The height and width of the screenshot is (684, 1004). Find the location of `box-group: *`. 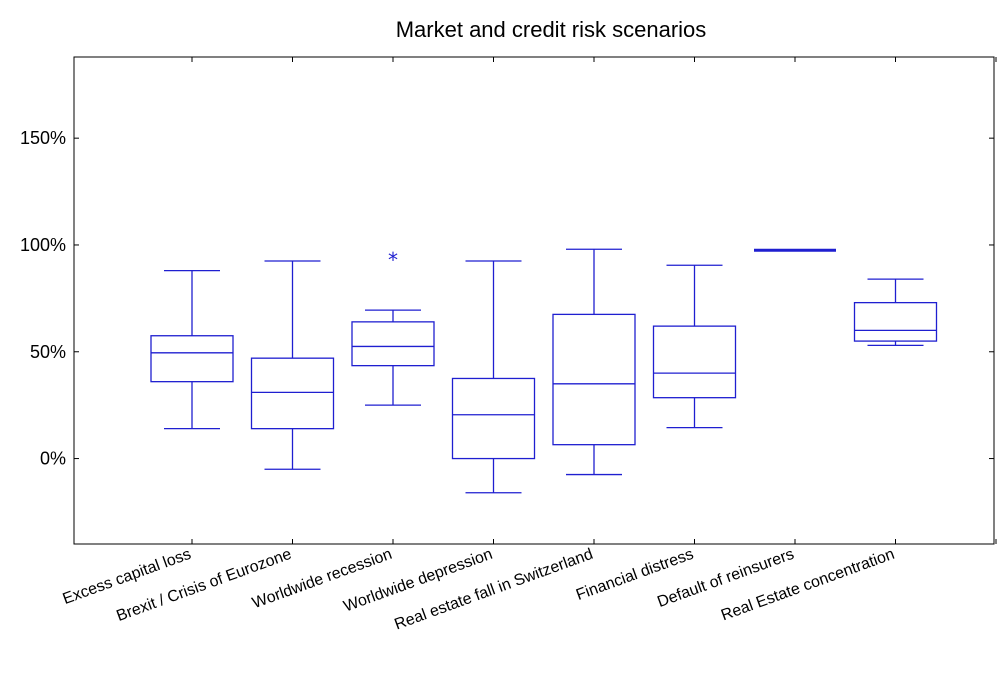

box-group: * is located at coordinates (393, 327).